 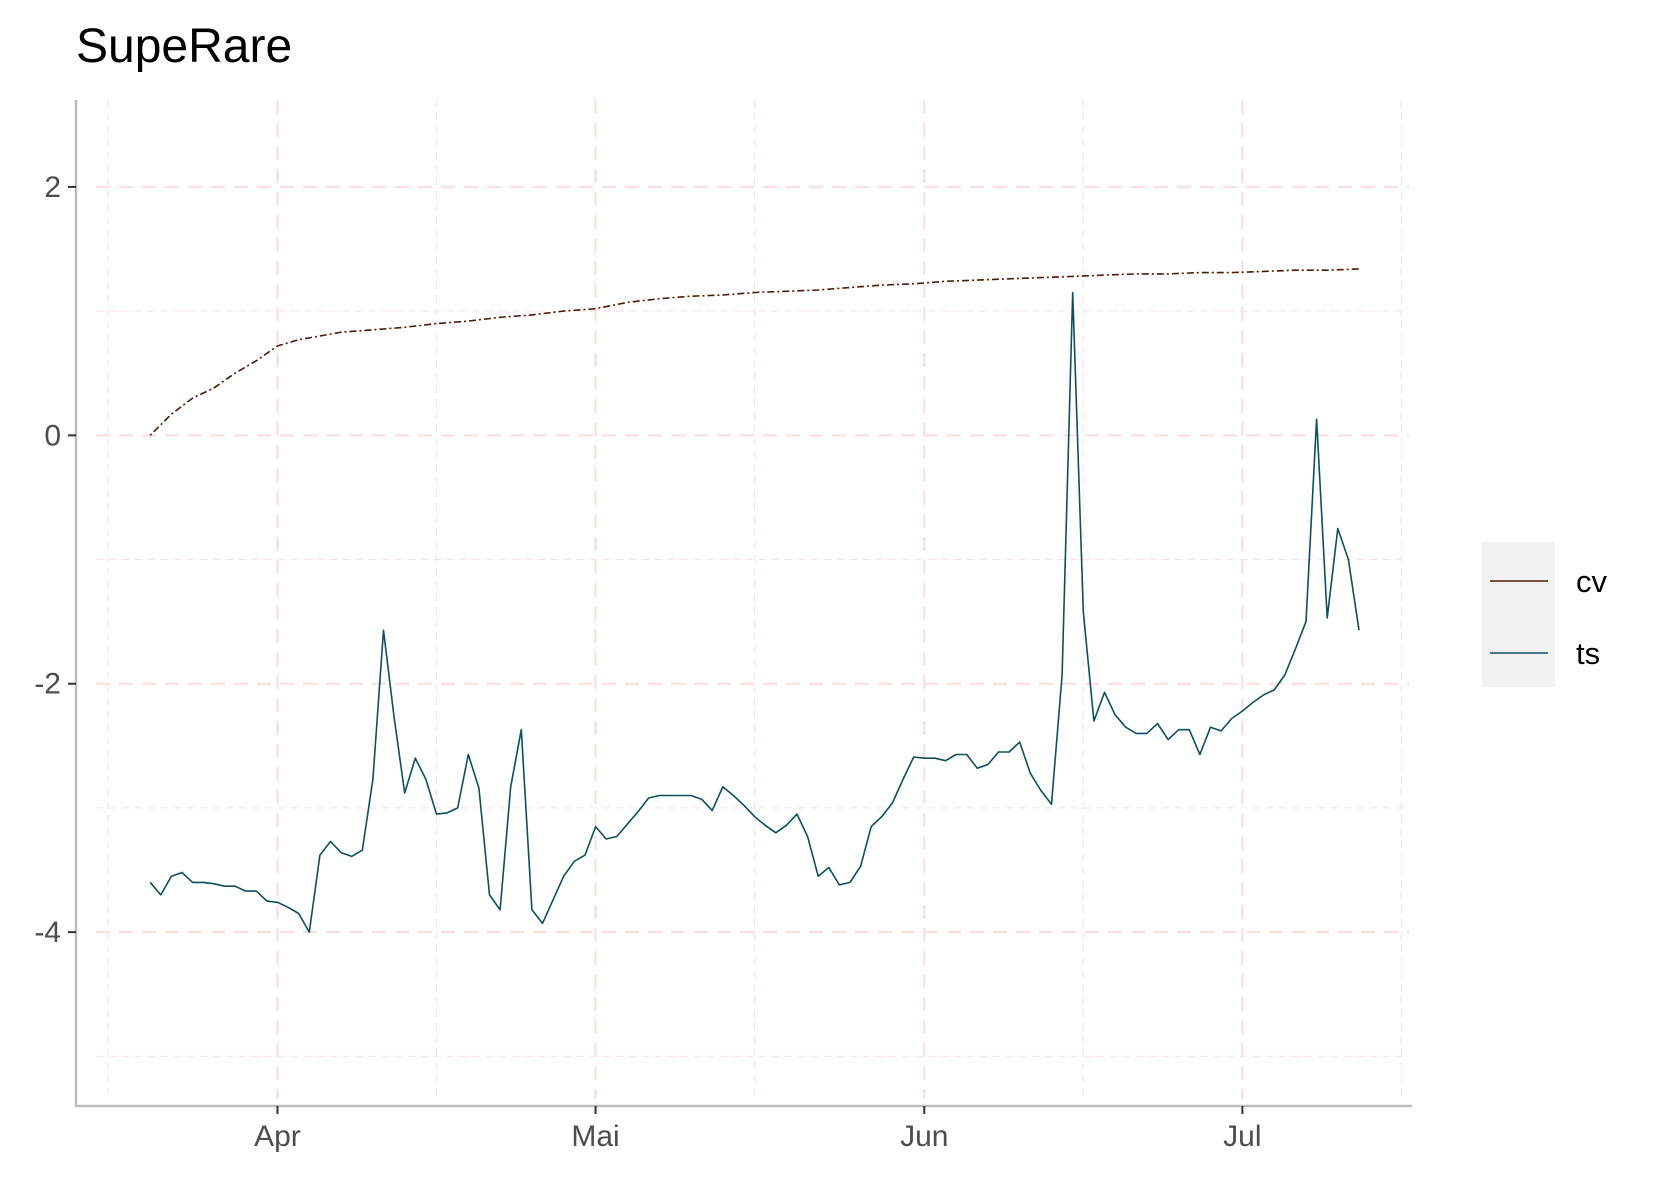 What do you see at coordinates (184, 46) in the screenshot?
I see `chart-title: SupeRare` at bounding box center [184, 46].